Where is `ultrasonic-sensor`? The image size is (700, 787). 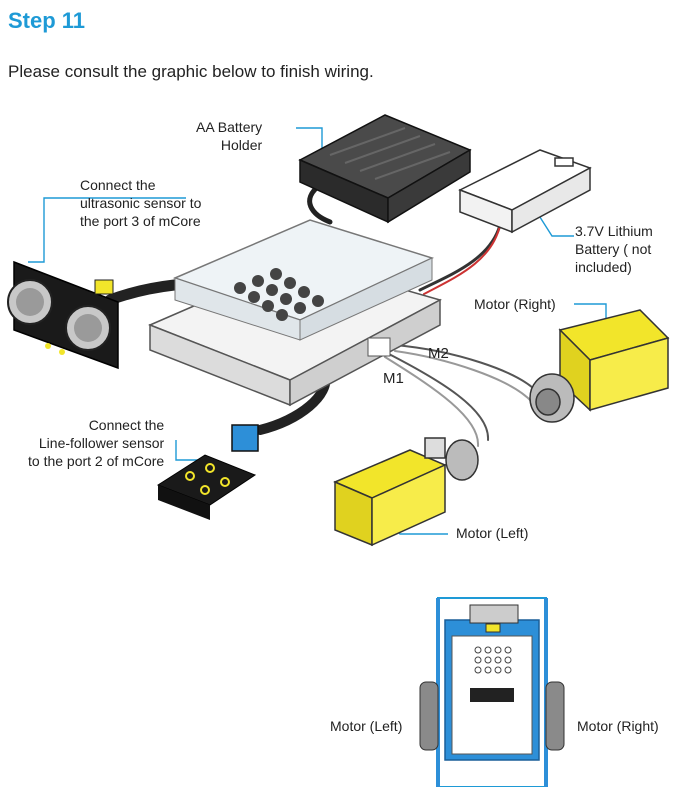 ultrasonic-sensor is located at coordinates (63, 315).